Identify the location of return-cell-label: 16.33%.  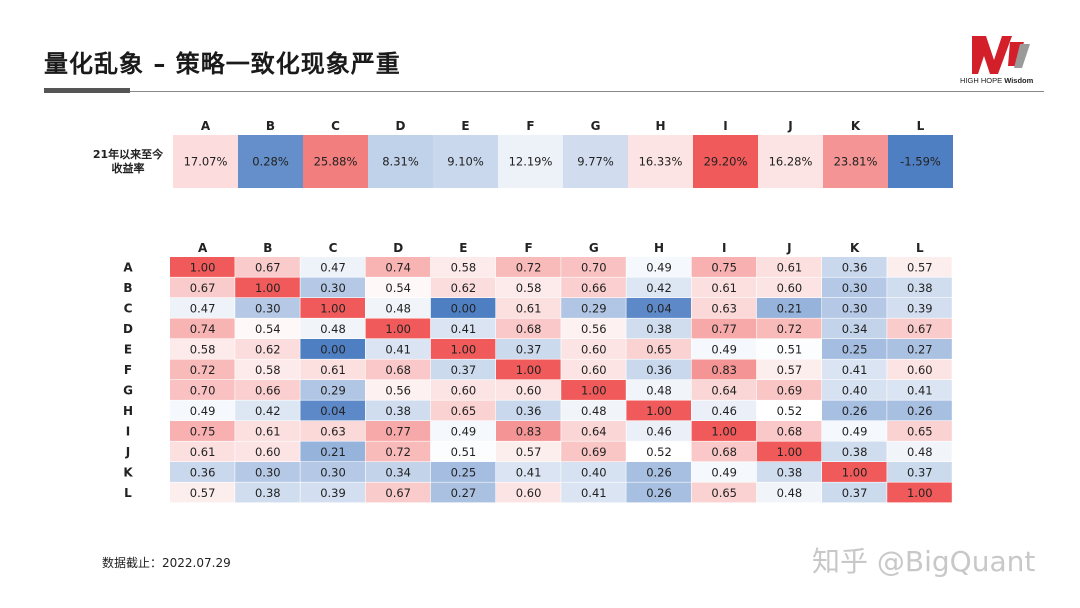
(661, 162).